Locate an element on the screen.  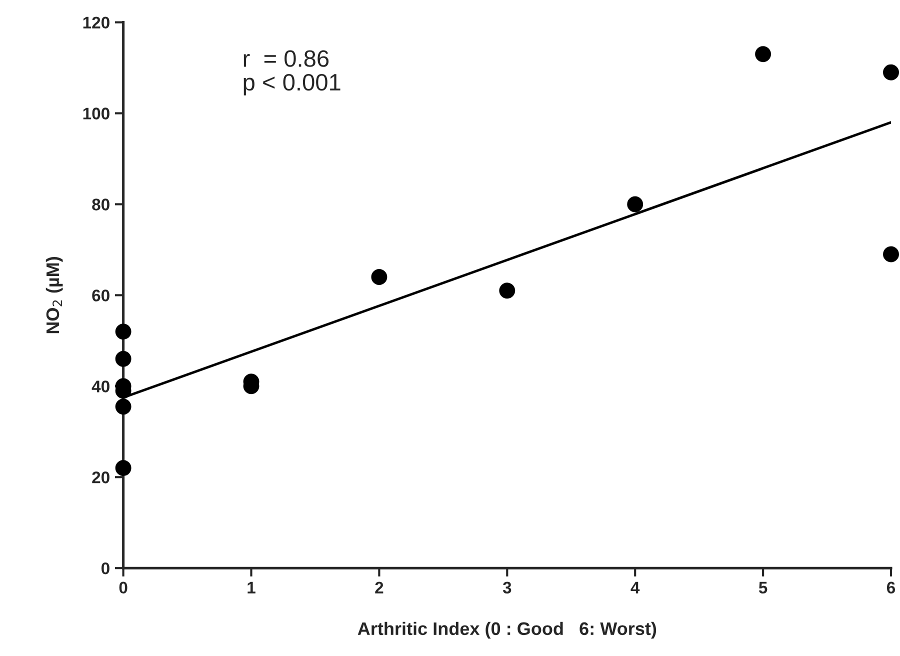
annotation: r = 0.86 p < 0.001 is located at coordinates (292, 73).